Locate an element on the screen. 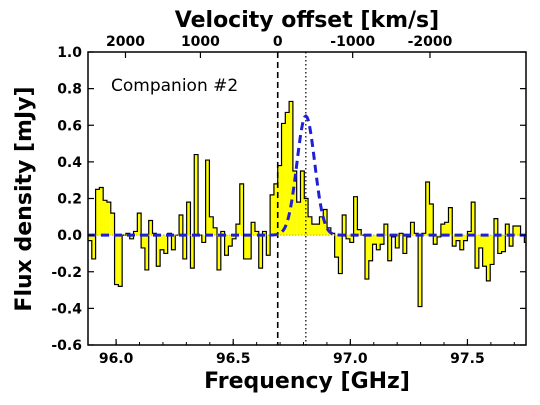  x-tick-label: 96.0 is located at coordinates (116, 359).